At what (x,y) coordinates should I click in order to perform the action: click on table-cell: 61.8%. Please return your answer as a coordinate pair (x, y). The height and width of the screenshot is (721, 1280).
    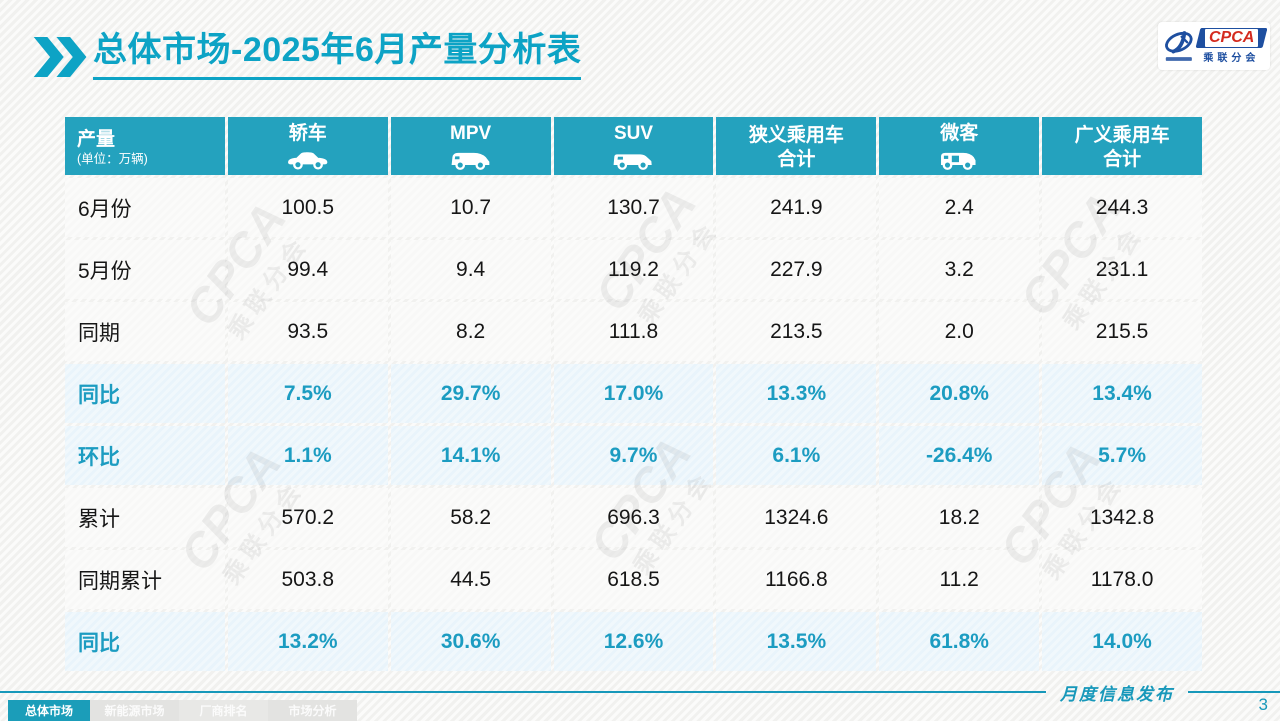
    Looking at the image, I should click on (959, 641).